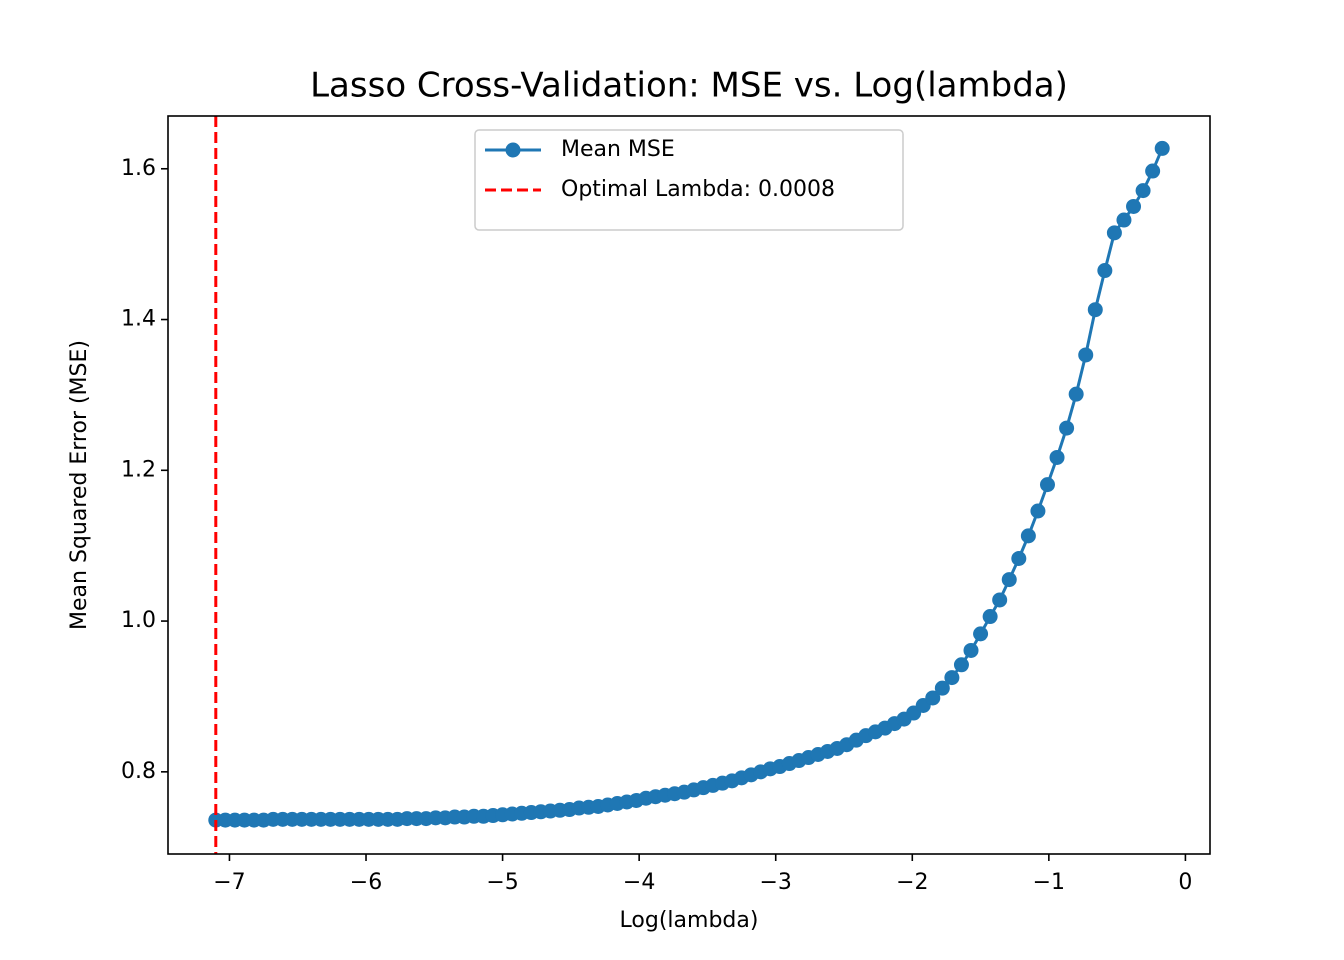 The width and height of the screenshot is (1344, 960). Describe the element at coordinates (138, 620) in the screenshot. I see `y-tick-label: 1.0` at that location.